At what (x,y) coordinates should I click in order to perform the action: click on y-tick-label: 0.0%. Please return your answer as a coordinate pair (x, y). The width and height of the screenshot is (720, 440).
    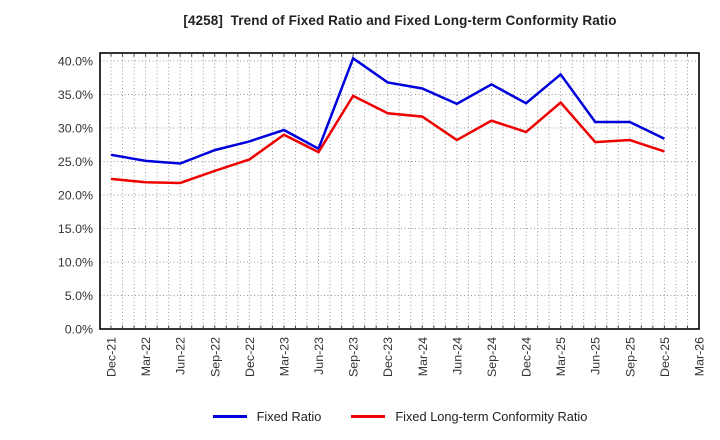
    Looking at the image, I should click on (79, 329).